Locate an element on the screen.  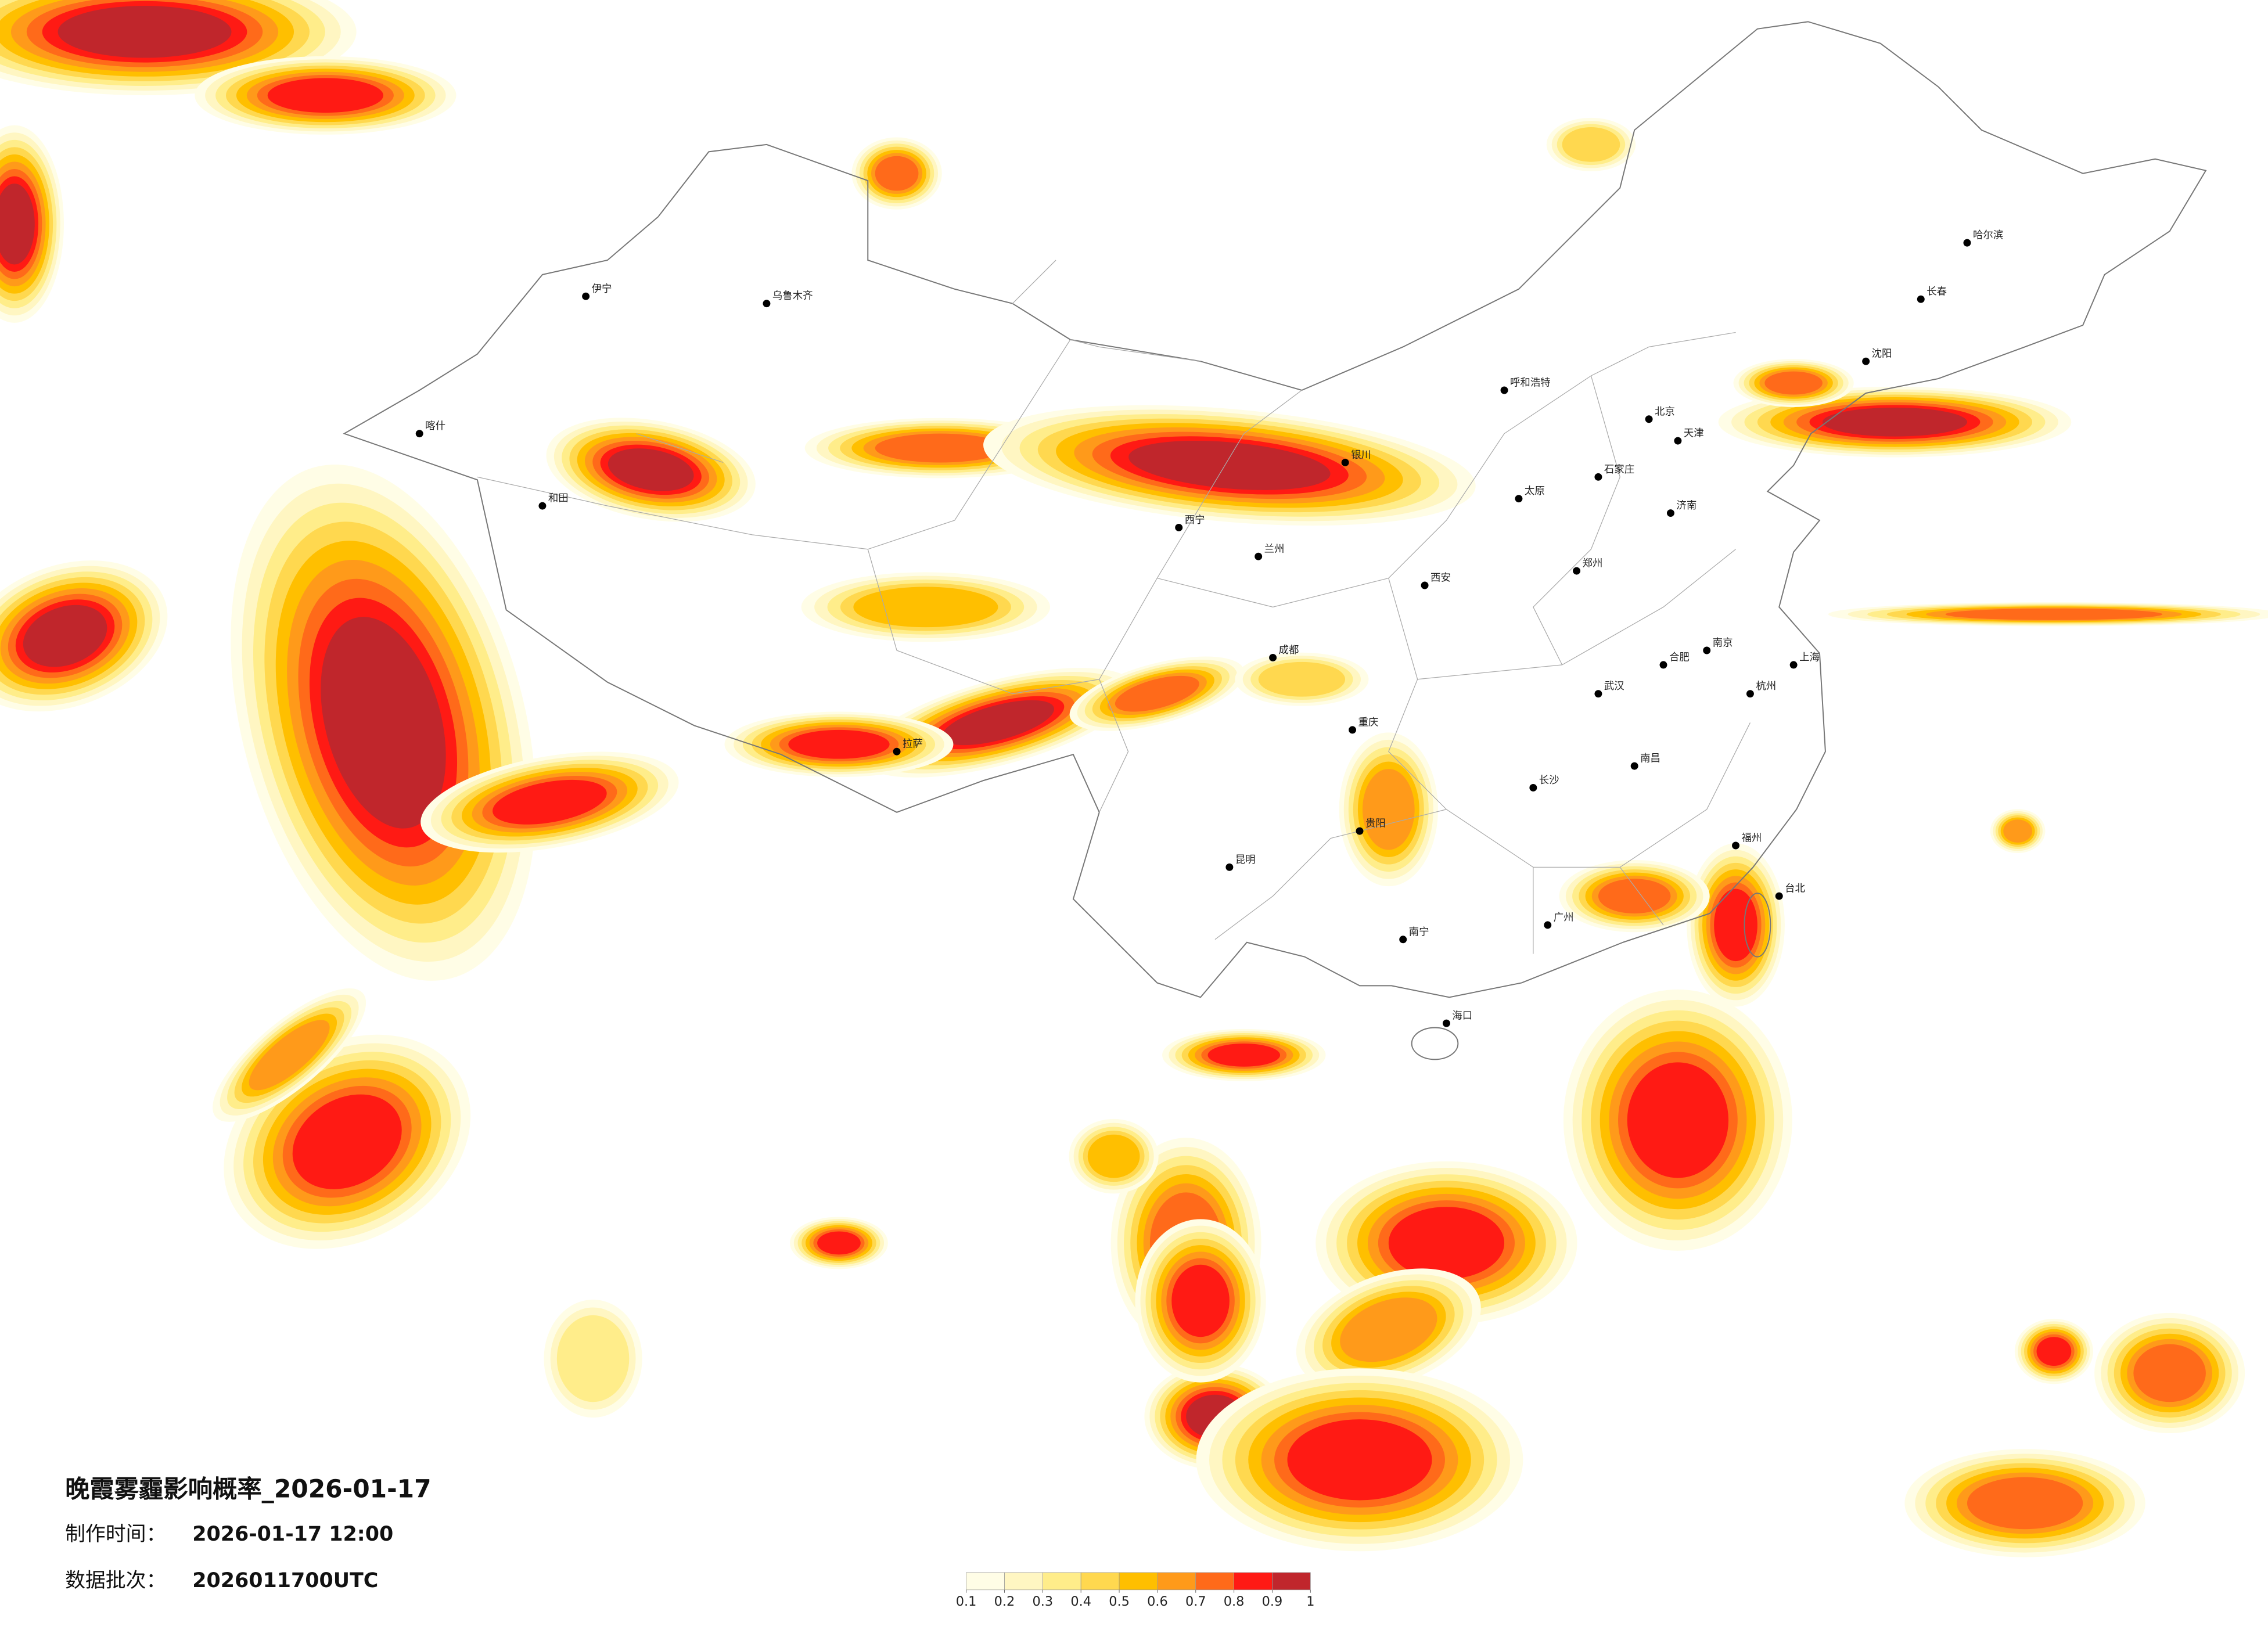
legend-tick-label: 0.9 is located at coordinates (1272, 1601).